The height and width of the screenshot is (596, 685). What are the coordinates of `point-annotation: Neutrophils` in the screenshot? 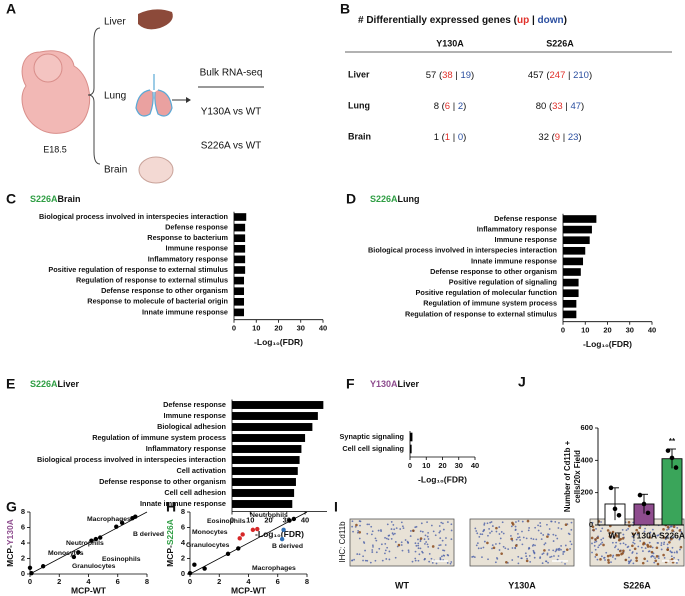 It's located at (85, 543).